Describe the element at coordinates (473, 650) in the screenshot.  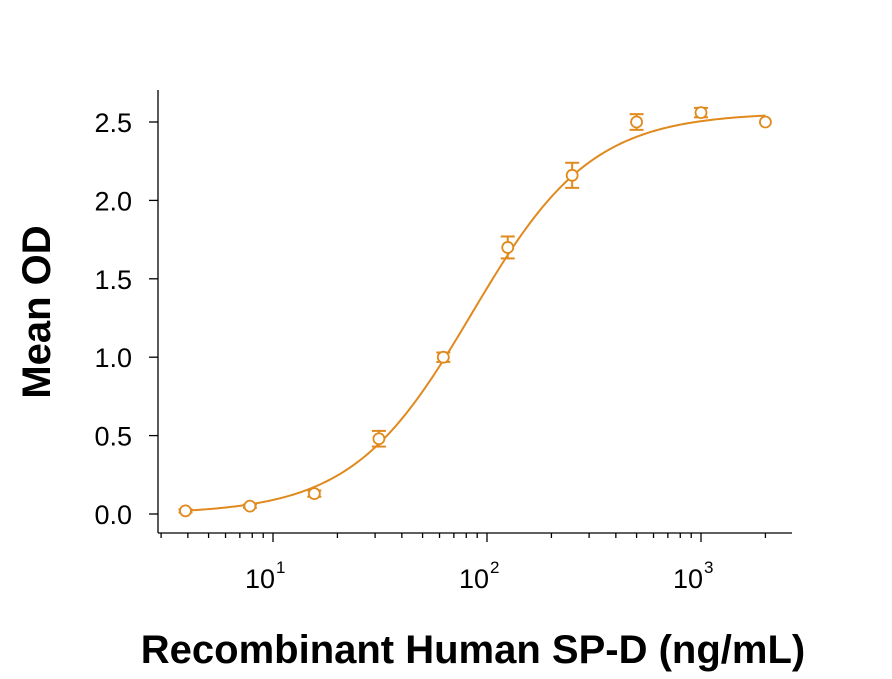
I see `x-axis-title: Recombinant Human SP-D (ng/mL)` at that location.